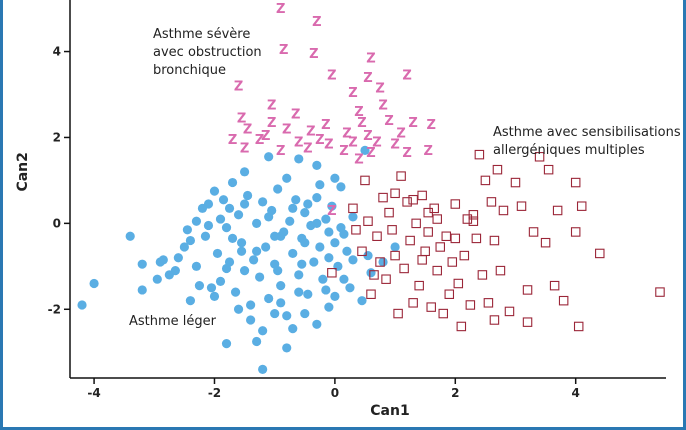  Describe the element at coordinates (207, 52) in the screenshot. I see `annotation-text: avec obstruction` at that location.